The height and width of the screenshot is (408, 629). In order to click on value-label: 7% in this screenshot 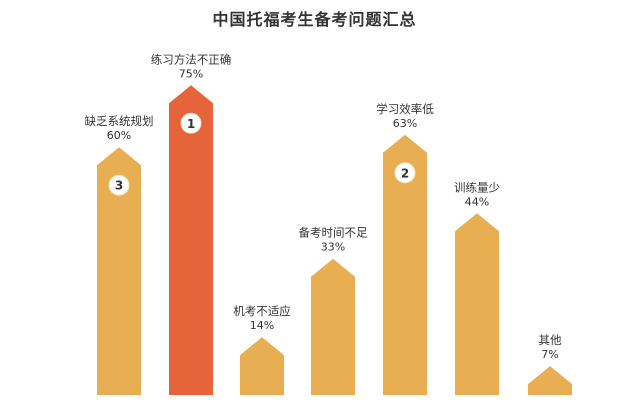, I will do `click(549, 354)`.